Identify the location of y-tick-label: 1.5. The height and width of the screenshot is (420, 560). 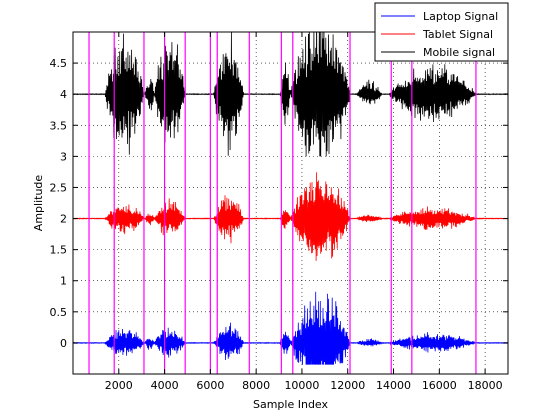
(59, 250).